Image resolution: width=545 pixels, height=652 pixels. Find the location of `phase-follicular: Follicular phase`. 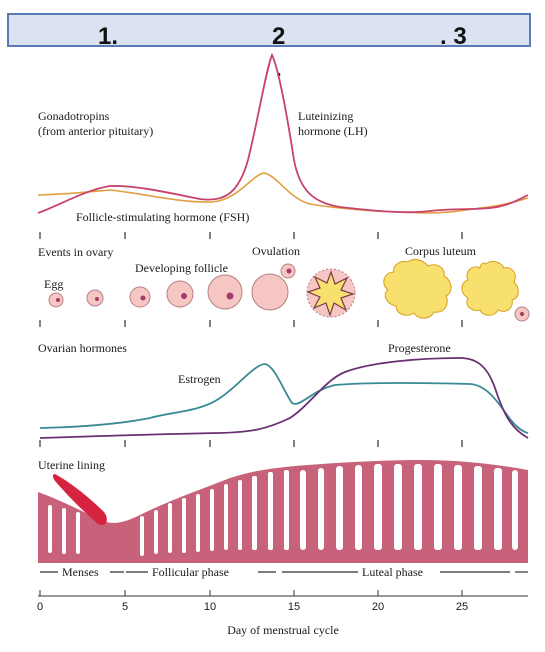

phase-follicular: Follicular phase is located at coordinates (190, 572).